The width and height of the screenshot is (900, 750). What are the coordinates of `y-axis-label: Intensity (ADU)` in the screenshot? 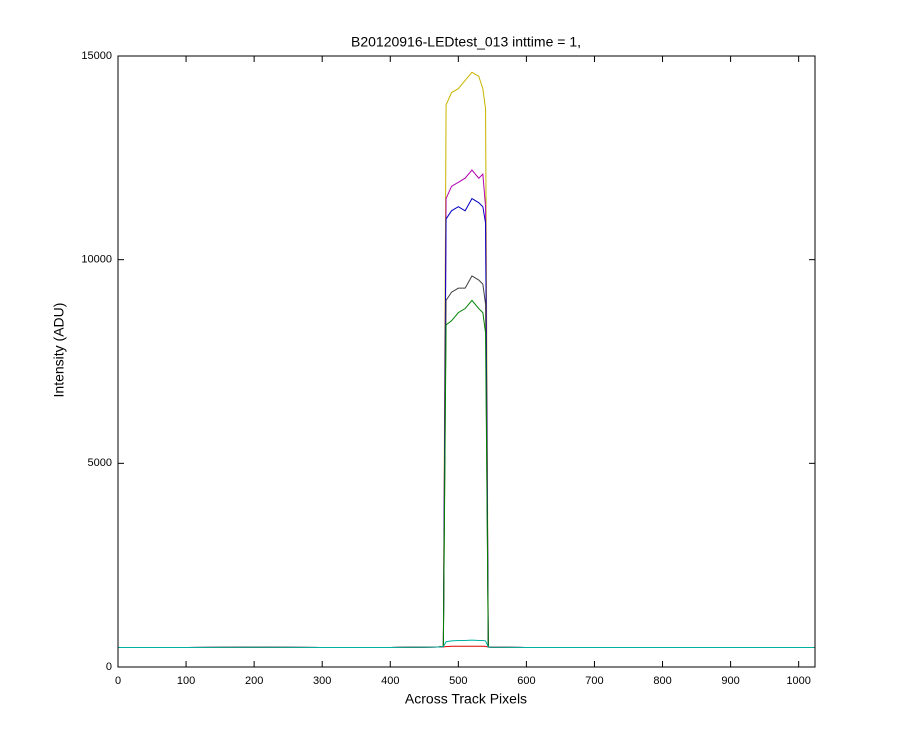 It's located at (59, 350).